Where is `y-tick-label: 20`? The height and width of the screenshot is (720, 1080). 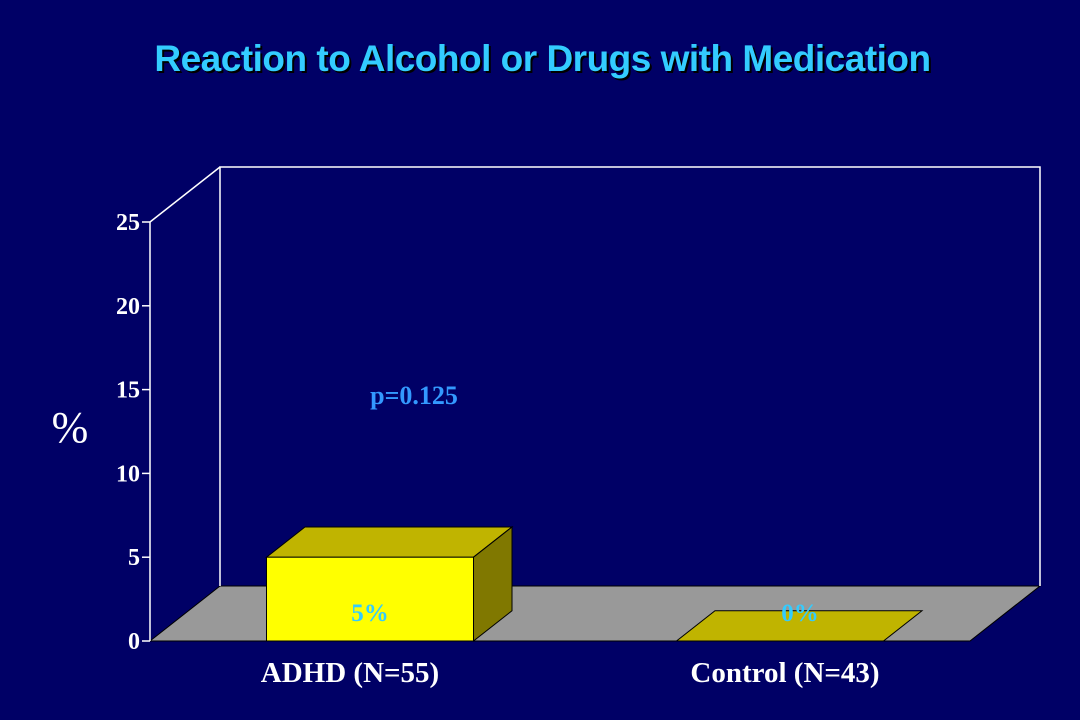 y-tick-label: 20 is located at coordinates (128, 307).